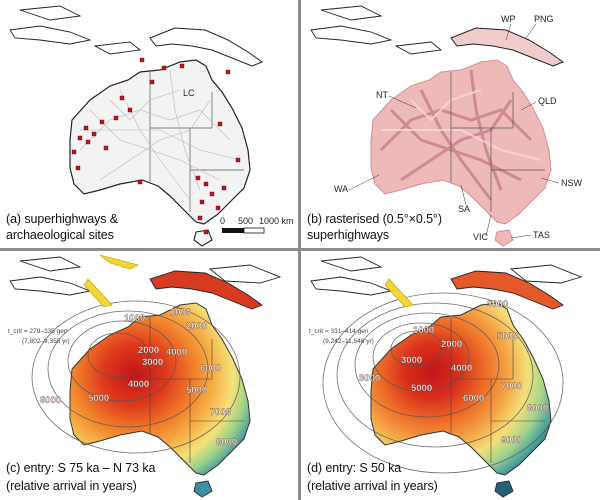  I want to click on contour-label-c-2: 1000, so click(180, 312).